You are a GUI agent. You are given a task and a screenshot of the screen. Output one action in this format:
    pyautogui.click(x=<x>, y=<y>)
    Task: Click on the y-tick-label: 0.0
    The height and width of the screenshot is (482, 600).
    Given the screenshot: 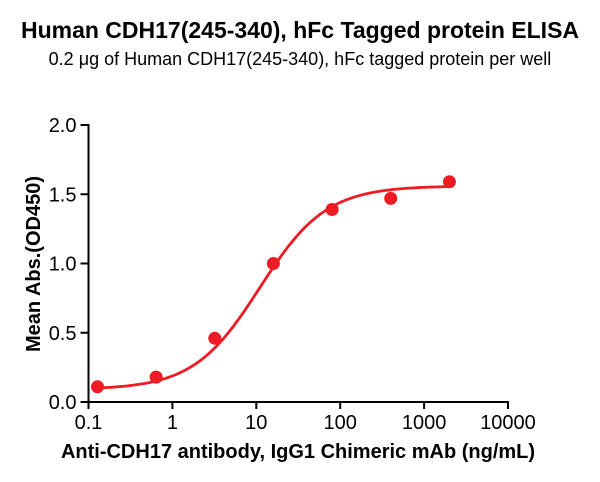 What is the action you would take?
    pyautogui.click(x=63, y=403)
    